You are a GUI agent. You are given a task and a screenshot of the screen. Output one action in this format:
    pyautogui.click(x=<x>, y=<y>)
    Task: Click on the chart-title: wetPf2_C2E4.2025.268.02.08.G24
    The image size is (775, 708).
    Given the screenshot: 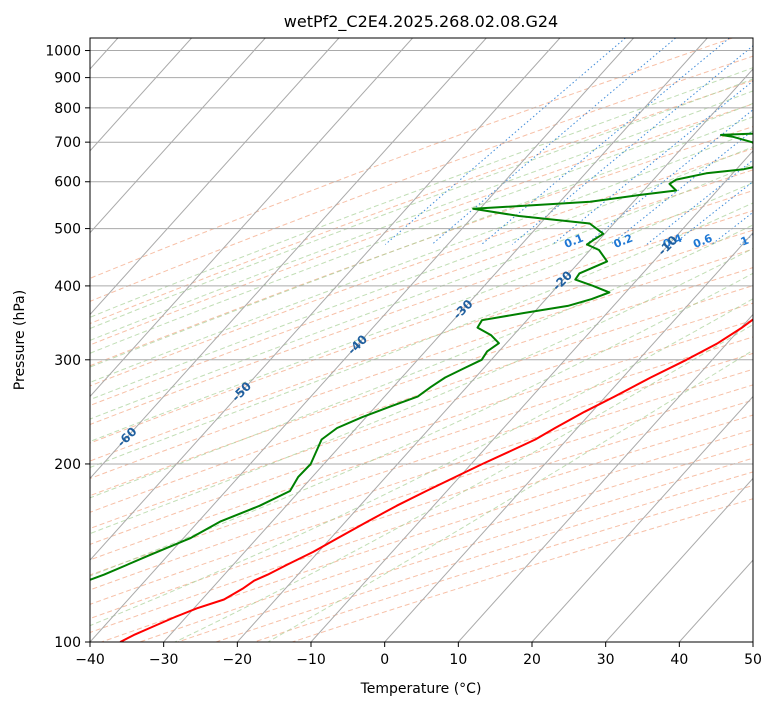 What is the action you would take?
    pyautogui.click(x=421, y=22)
    